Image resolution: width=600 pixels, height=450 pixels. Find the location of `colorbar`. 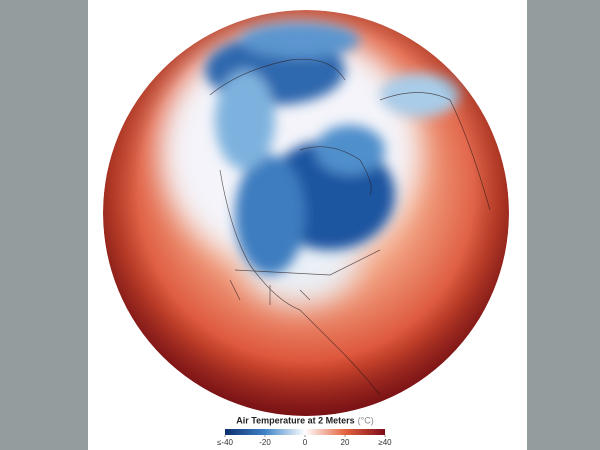

colorbar is located at coordinates (305, 432).